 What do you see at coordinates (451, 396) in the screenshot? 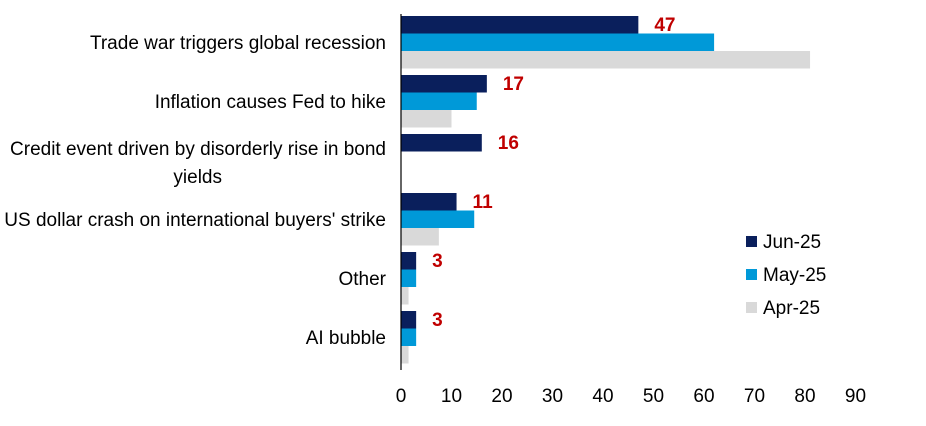
I see `x-tick-label-10: 10` at bounding box center [451, 396].